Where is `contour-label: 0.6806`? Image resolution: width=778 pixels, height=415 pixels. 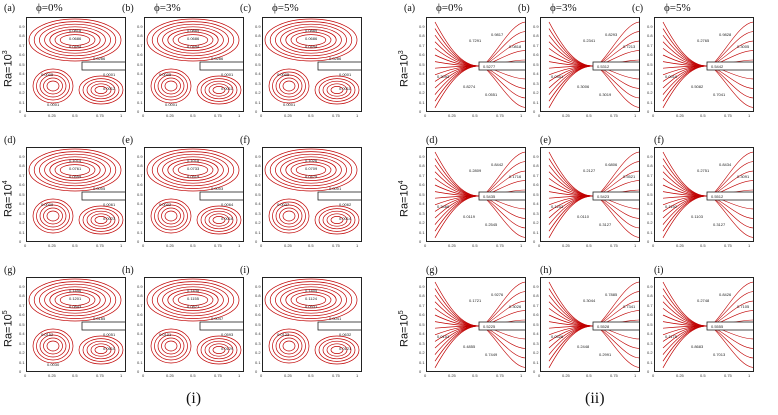
contour-label: 0.6806 is located at coordinates (611, 164).